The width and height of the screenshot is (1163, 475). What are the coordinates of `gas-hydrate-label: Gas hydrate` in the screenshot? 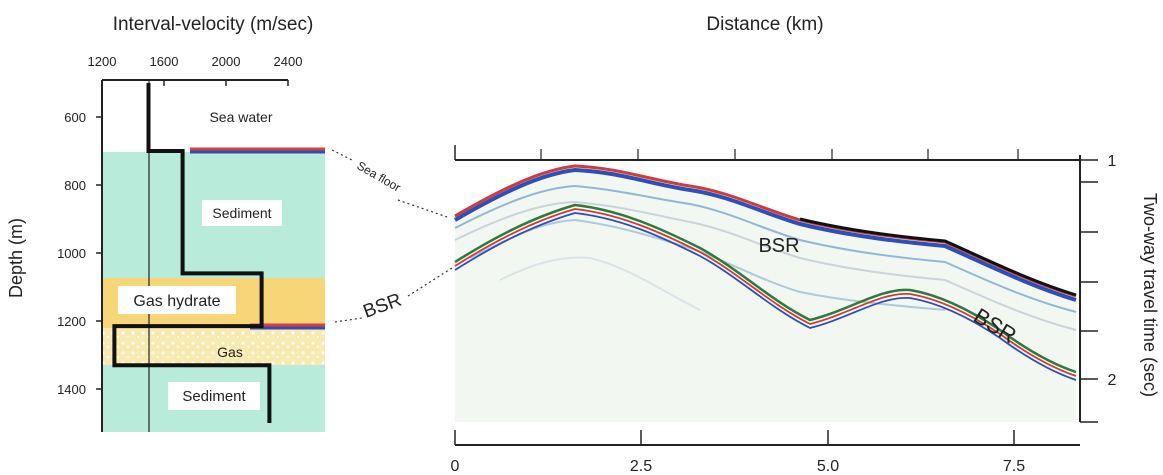 It's located at (176, 301).